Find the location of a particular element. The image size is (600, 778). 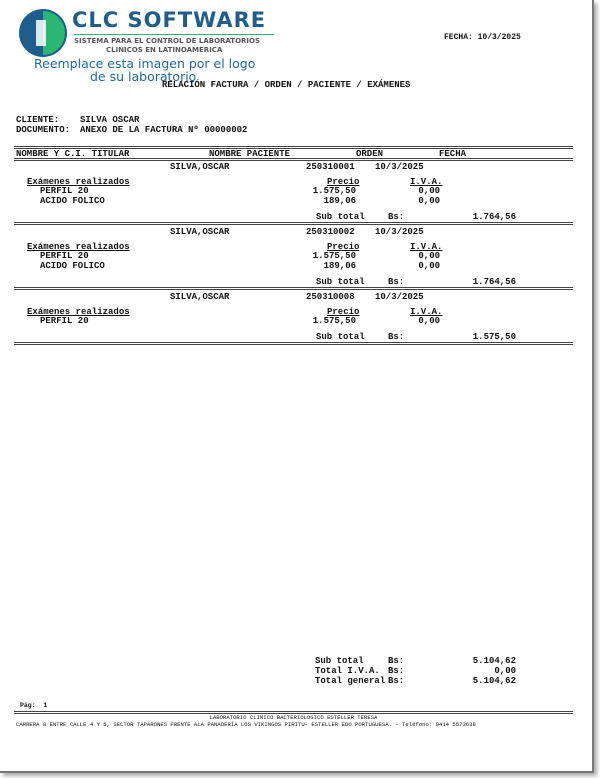

subtotal-value: 1.575,50 is located at coordinates (494, 337).